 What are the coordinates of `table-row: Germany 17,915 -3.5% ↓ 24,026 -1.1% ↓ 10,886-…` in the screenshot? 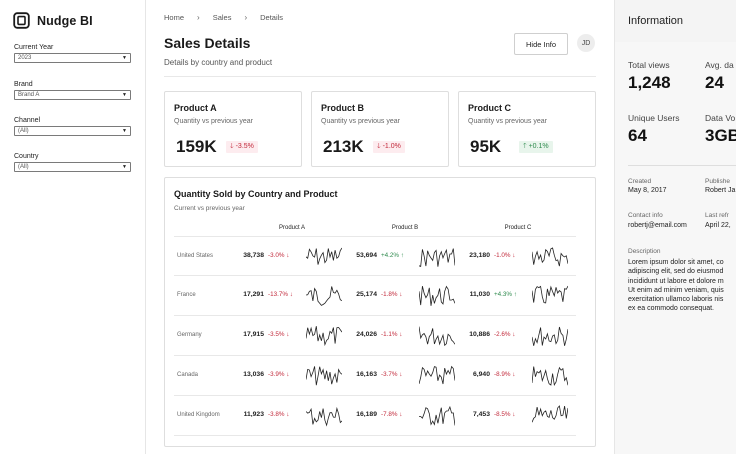 It's located at (375, 336).